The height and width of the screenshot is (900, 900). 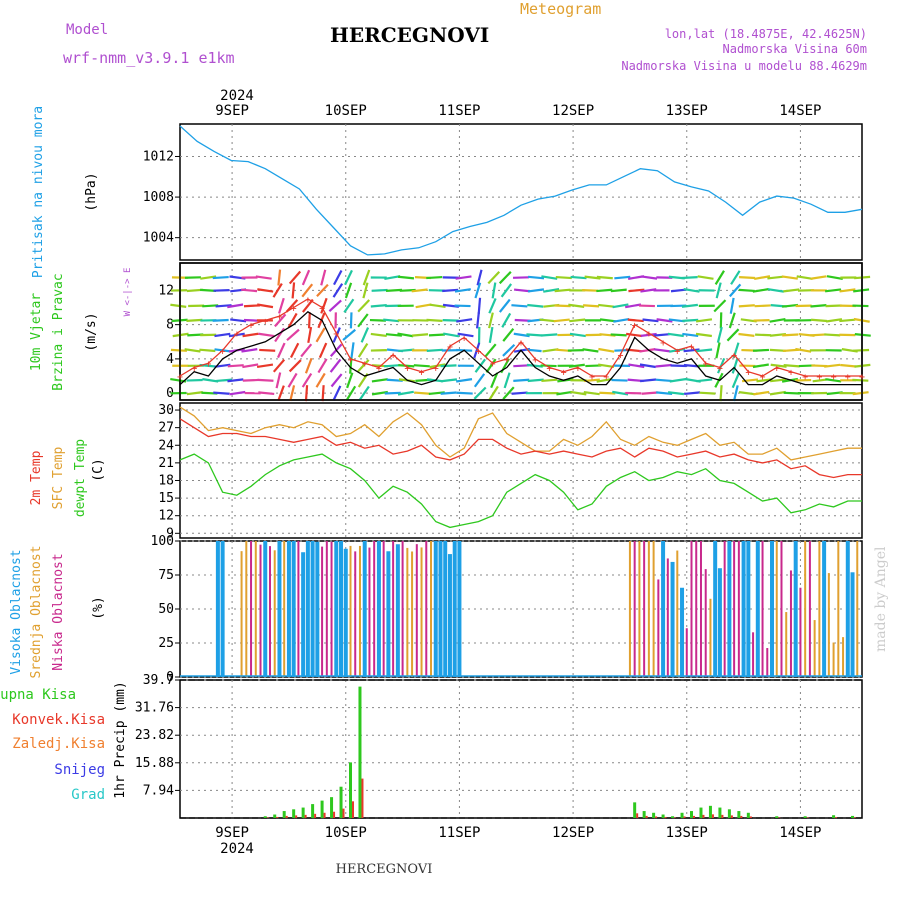 I want to click on y-tick-label: 7.94, so click(x=158, y=790).